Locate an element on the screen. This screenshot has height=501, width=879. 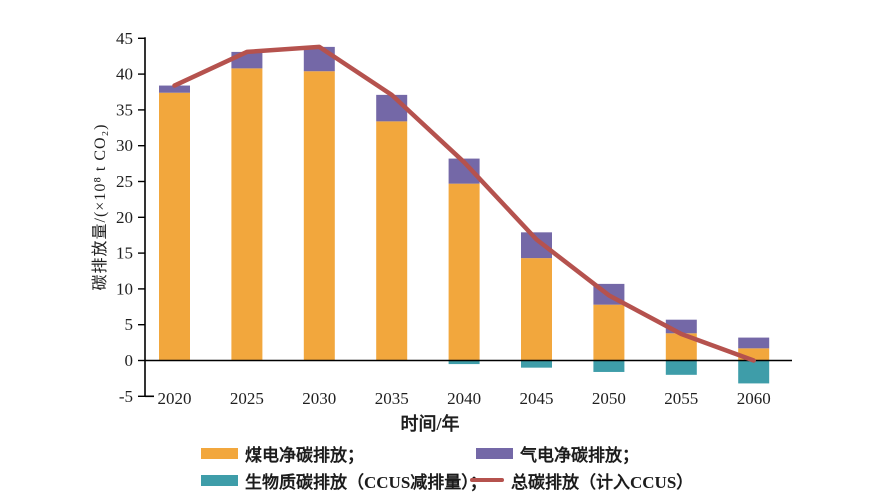
x-tick-label: 2025 is located at coordinates (247, 398).